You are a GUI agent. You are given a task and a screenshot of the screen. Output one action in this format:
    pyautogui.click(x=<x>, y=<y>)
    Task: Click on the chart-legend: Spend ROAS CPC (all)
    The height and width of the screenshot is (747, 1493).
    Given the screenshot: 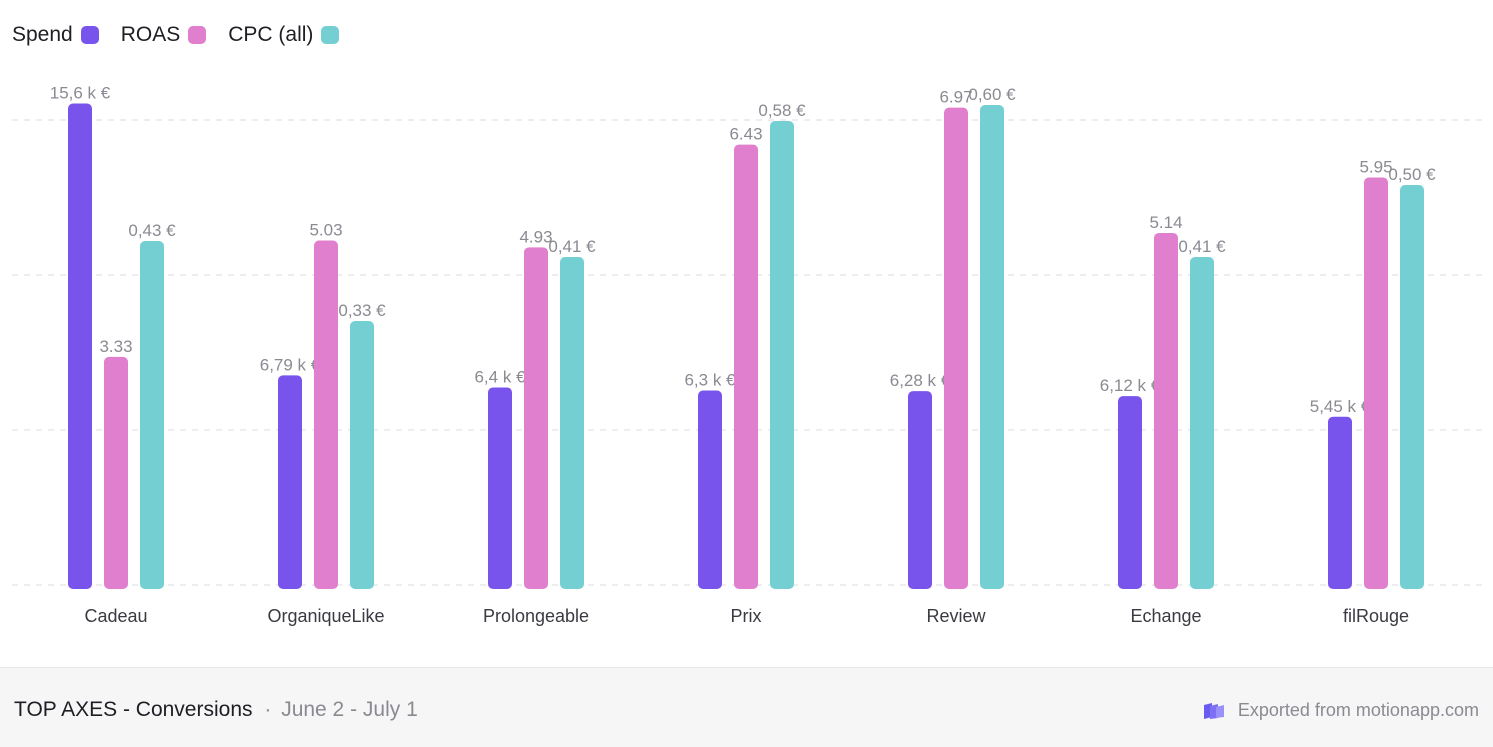 What is the action you would take?
    pyautogui.click(x=176, y=35)
    